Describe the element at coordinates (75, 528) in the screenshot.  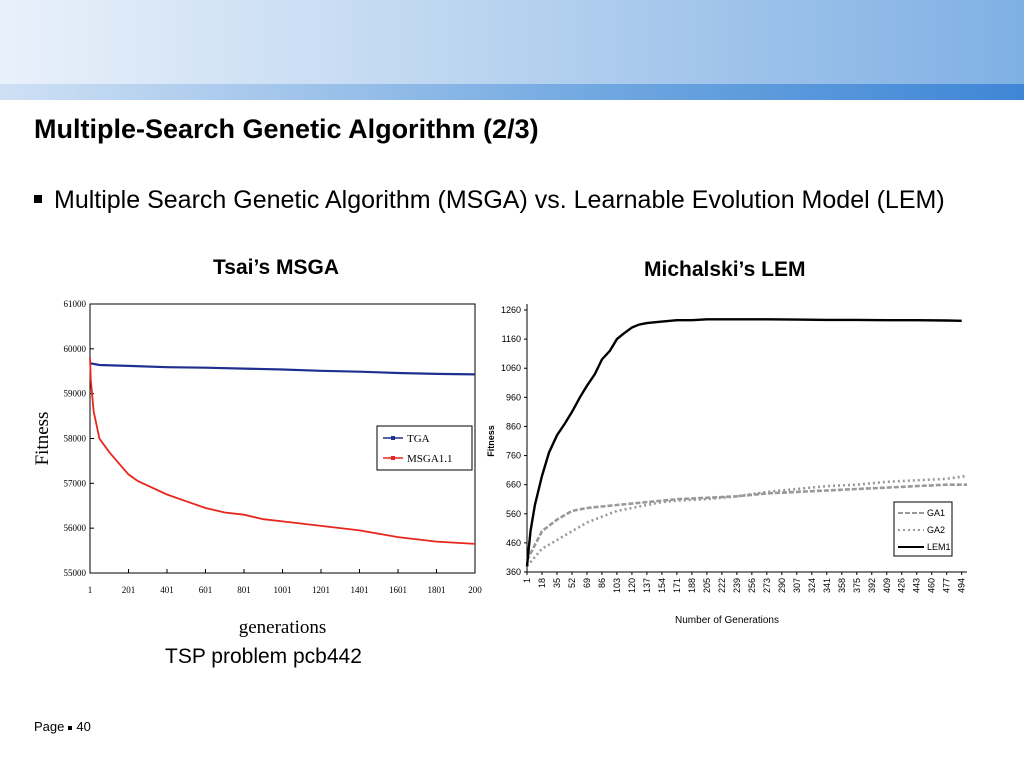
I see `y-tick-label: 56000` at that location.